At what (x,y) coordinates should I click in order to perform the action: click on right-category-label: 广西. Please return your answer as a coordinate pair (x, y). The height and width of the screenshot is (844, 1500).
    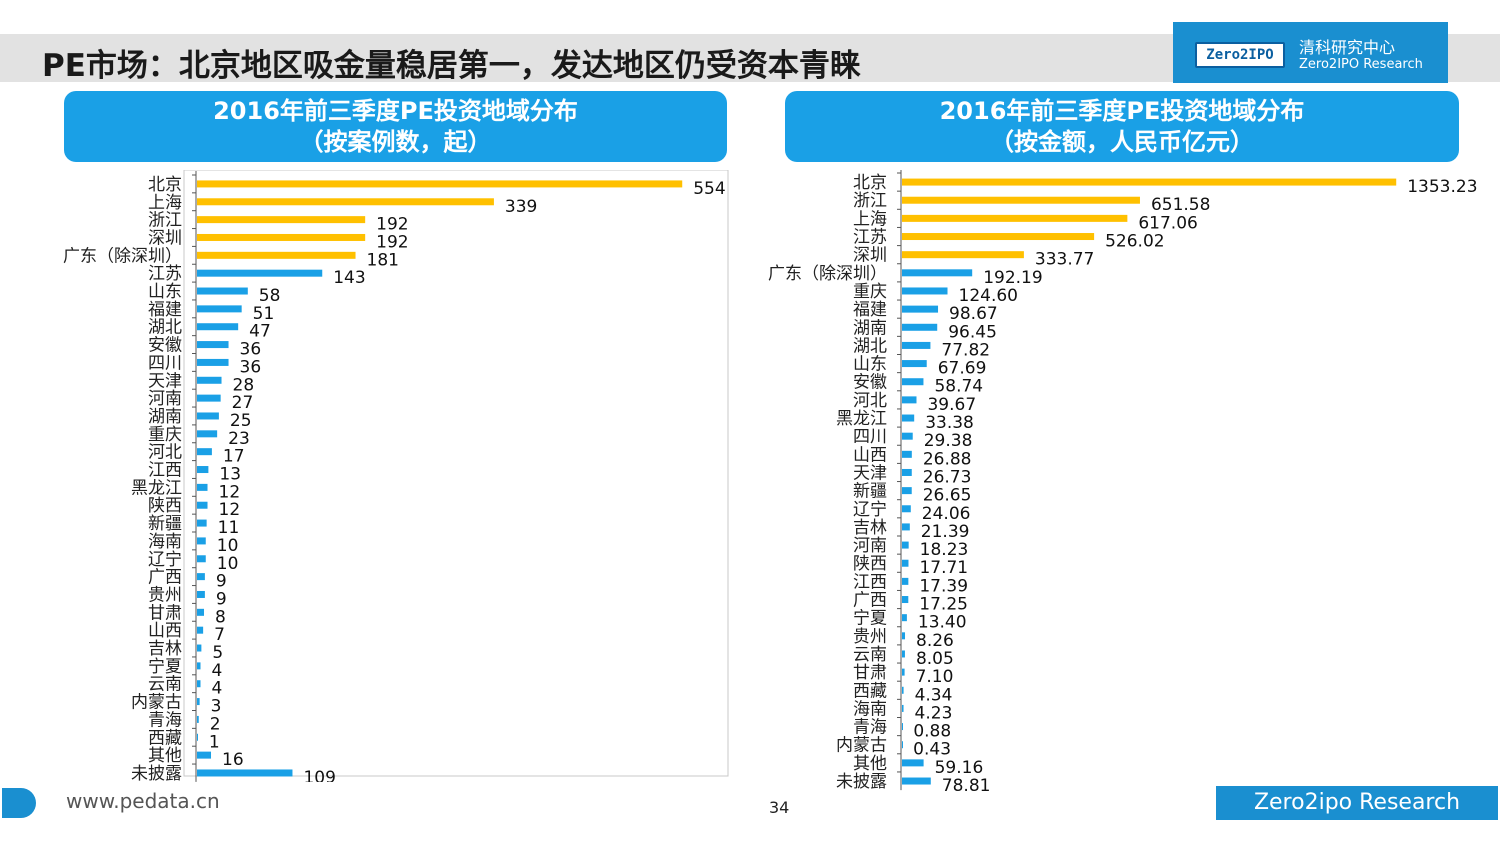
    Looking at the image, I should click on (870, 601).